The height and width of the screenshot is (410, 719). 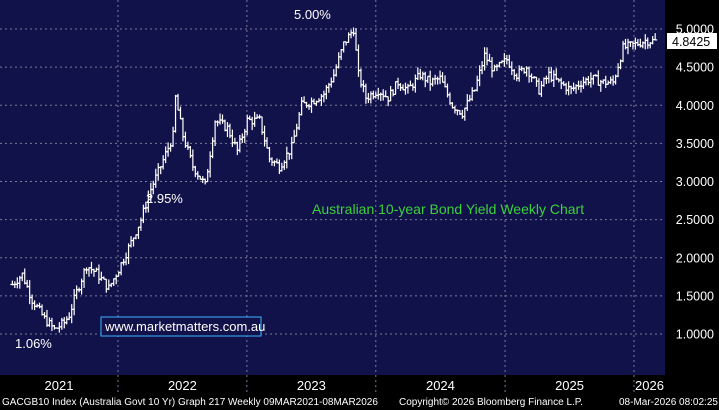 What do you see at coordinates (695, 106) in the screenshot?
I see `y-tick-label: 4.0000` at bounding box center [695, 106].